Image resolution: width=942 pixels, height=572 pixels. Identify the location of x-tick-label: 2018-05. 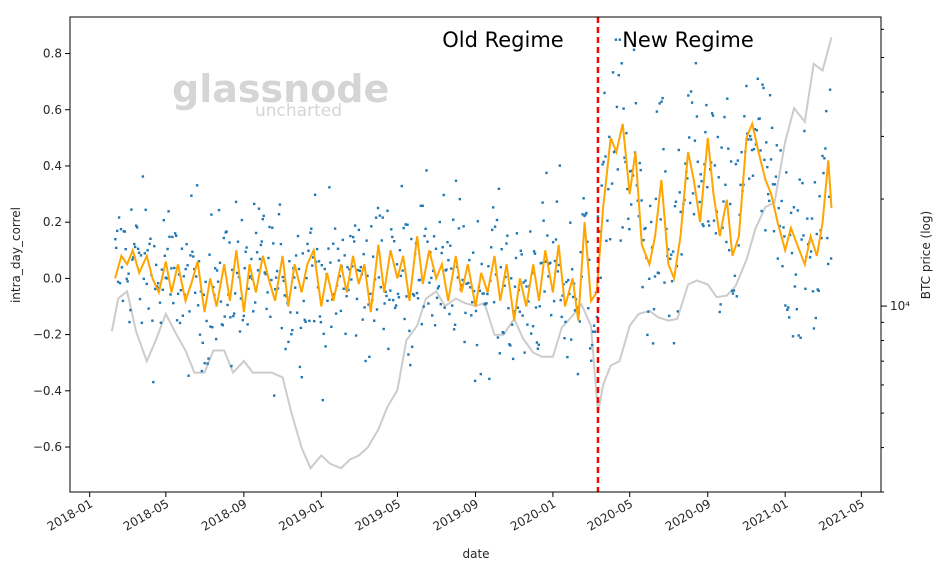
(146, 514).